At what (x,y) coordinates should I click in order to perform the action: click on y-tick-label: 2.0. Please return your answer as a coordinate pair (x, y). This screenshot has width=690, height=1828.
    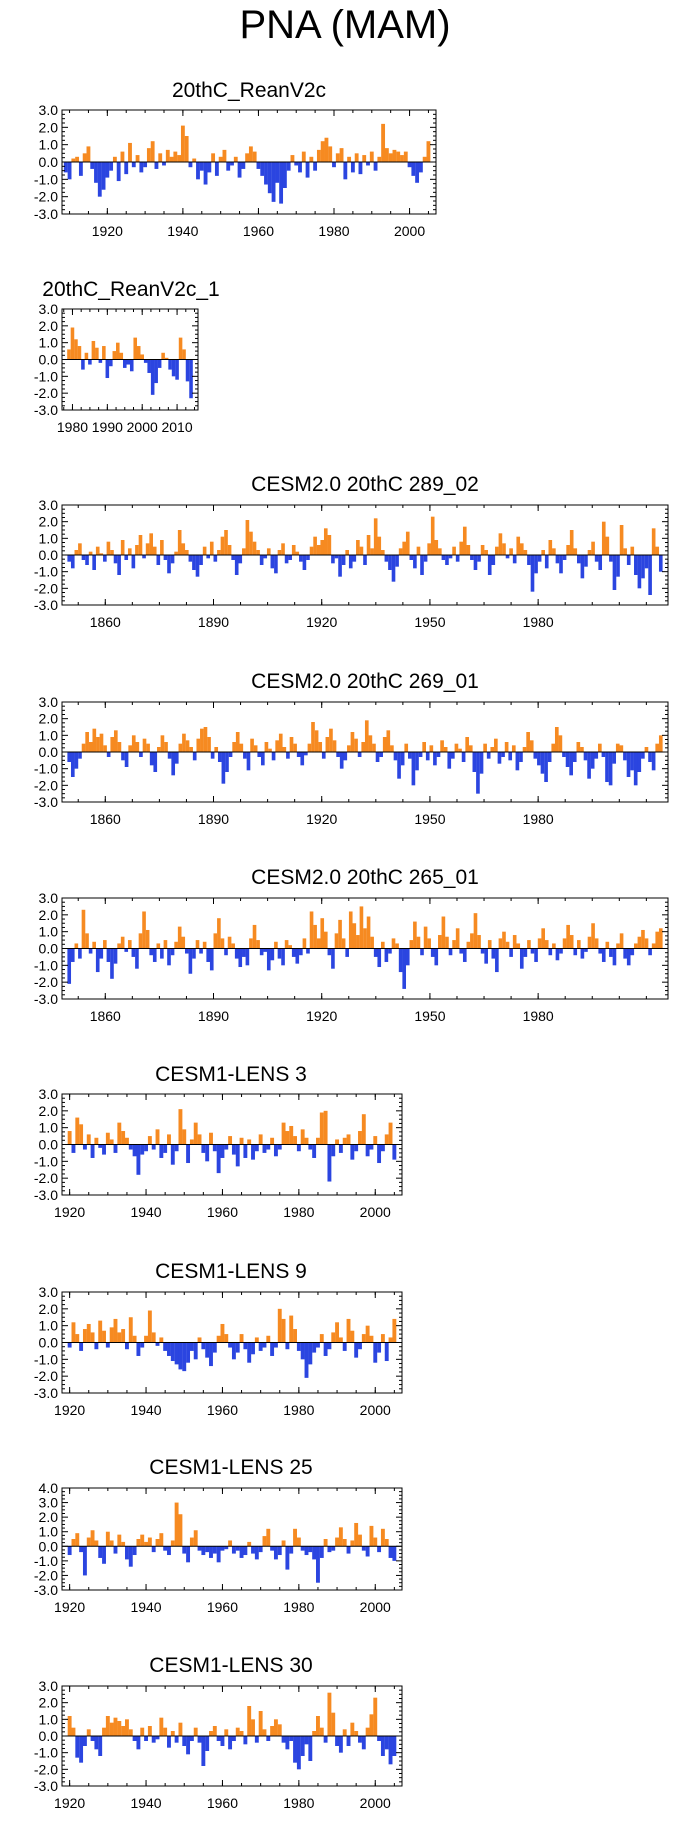
    Looking at the image, I should click on (49, 915).